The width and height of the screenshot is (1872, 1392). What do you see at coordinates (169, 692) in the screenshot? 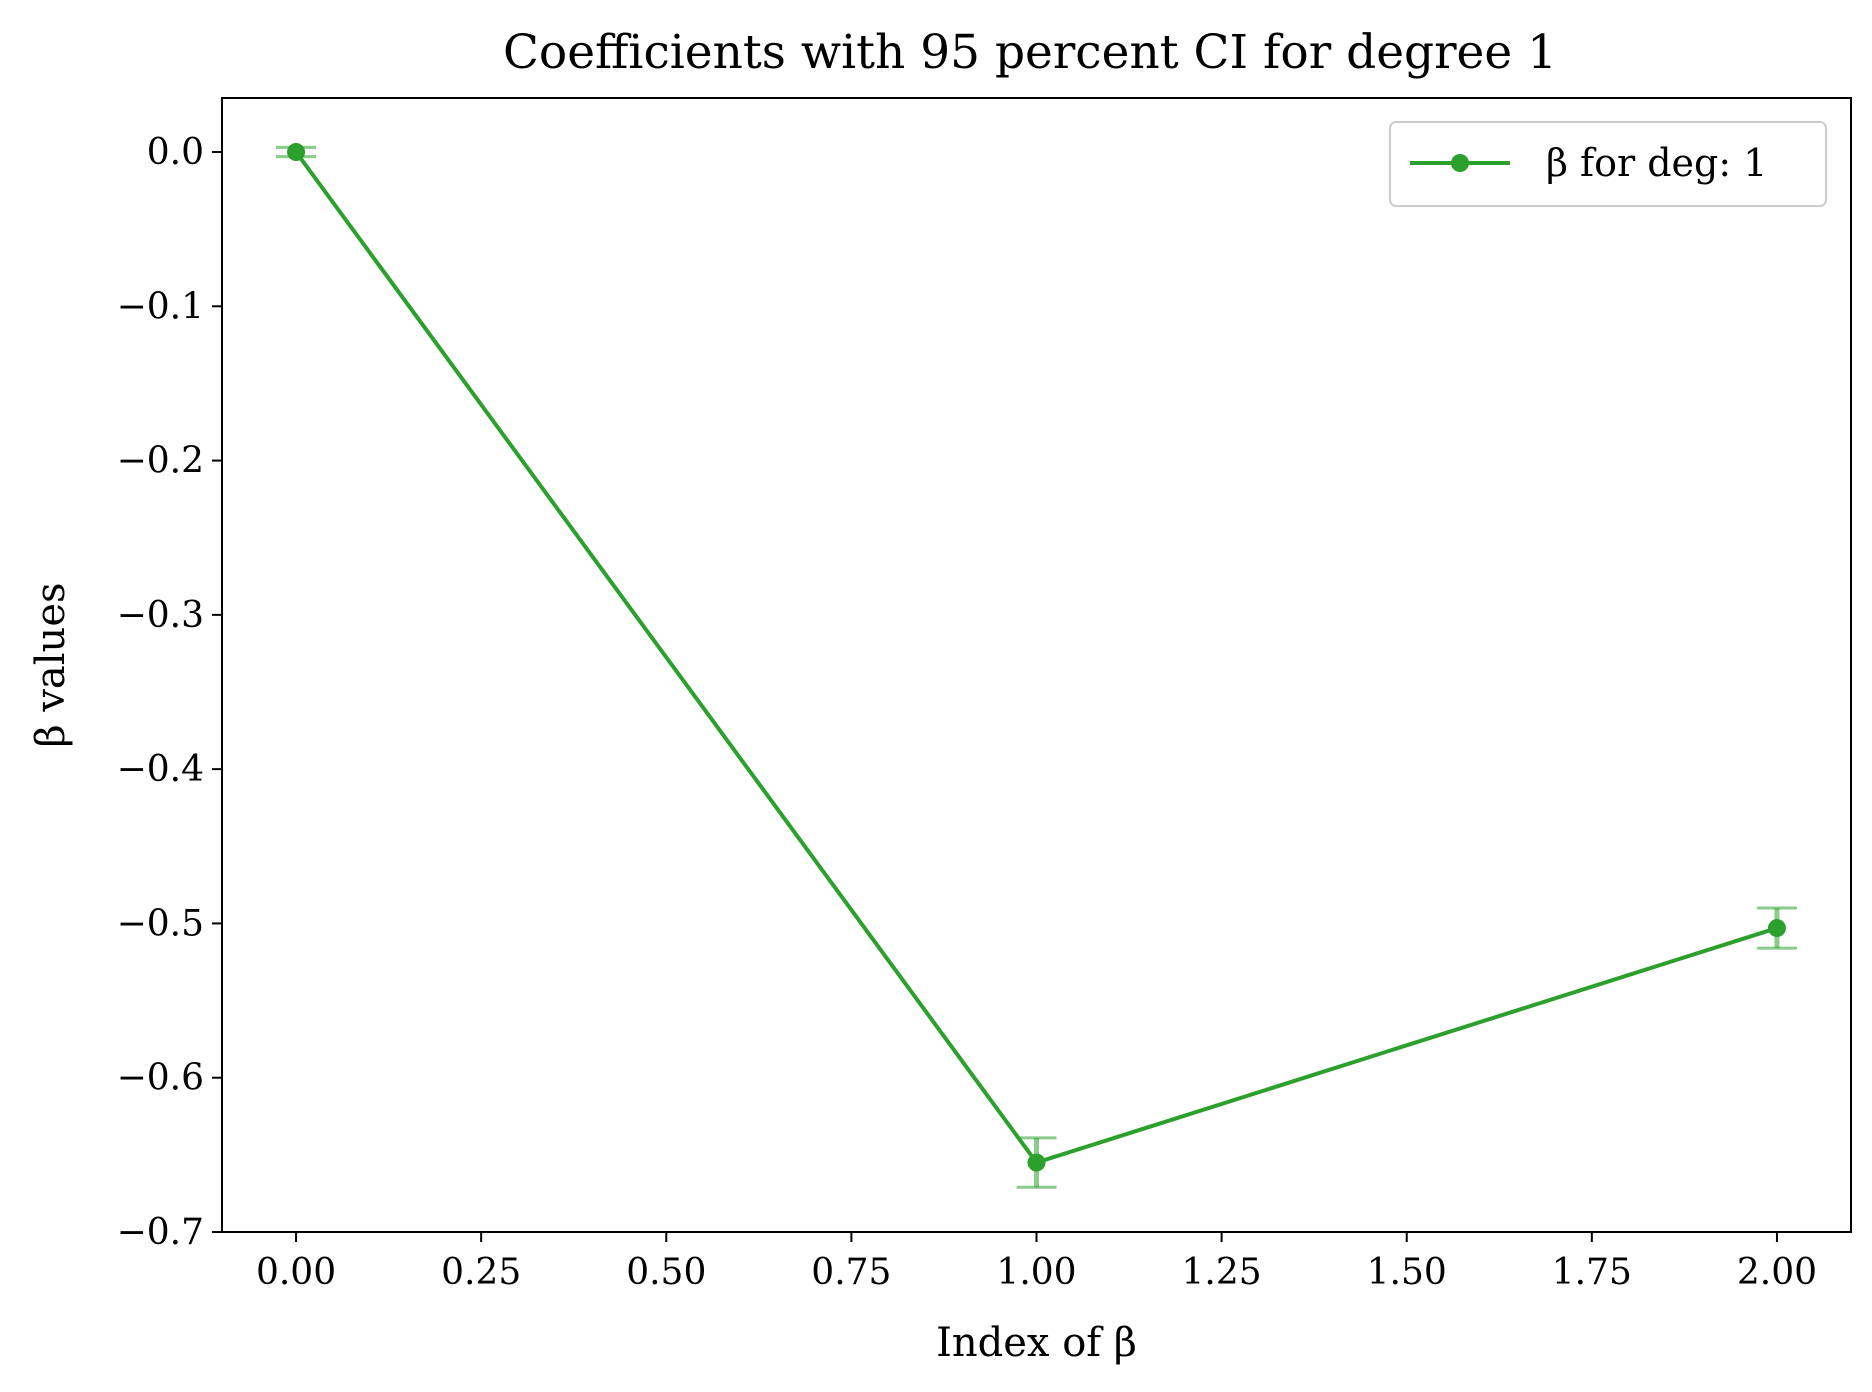
I see `y-axis: 0.0 −0.1 −0.2 −0.3 −0.4 −0.5 −0.6 −0.7` at bounding box center [169, 692].